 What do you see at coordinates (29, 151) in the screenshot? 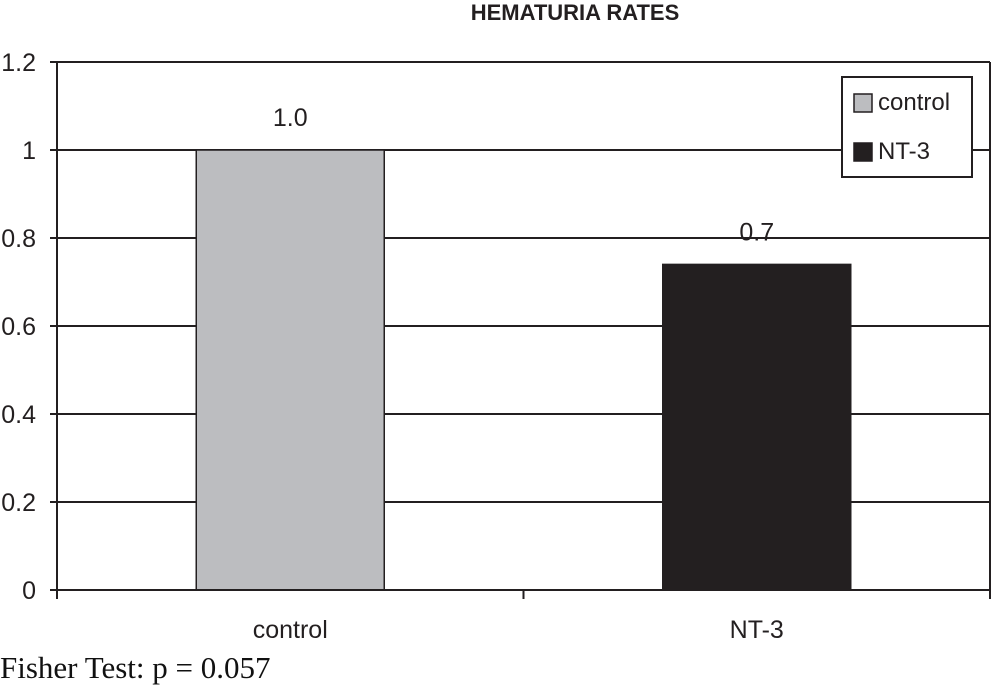
I see `y-tick-label: 1` at bounding box center [29, 151].